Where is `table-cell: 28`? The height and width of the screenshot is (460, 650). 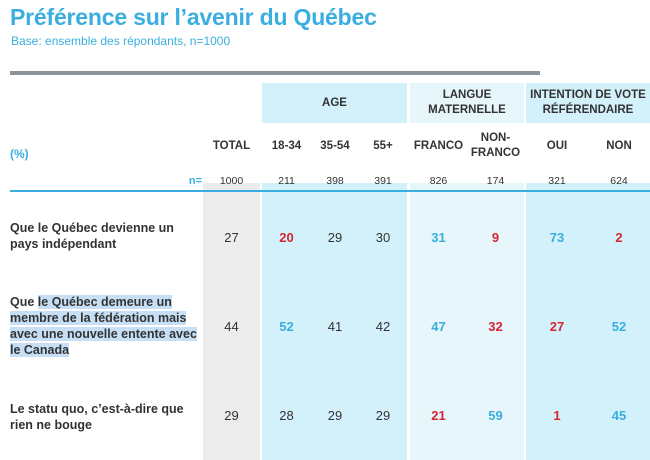
table-cell: 28 is located at coordinates (286, 415).